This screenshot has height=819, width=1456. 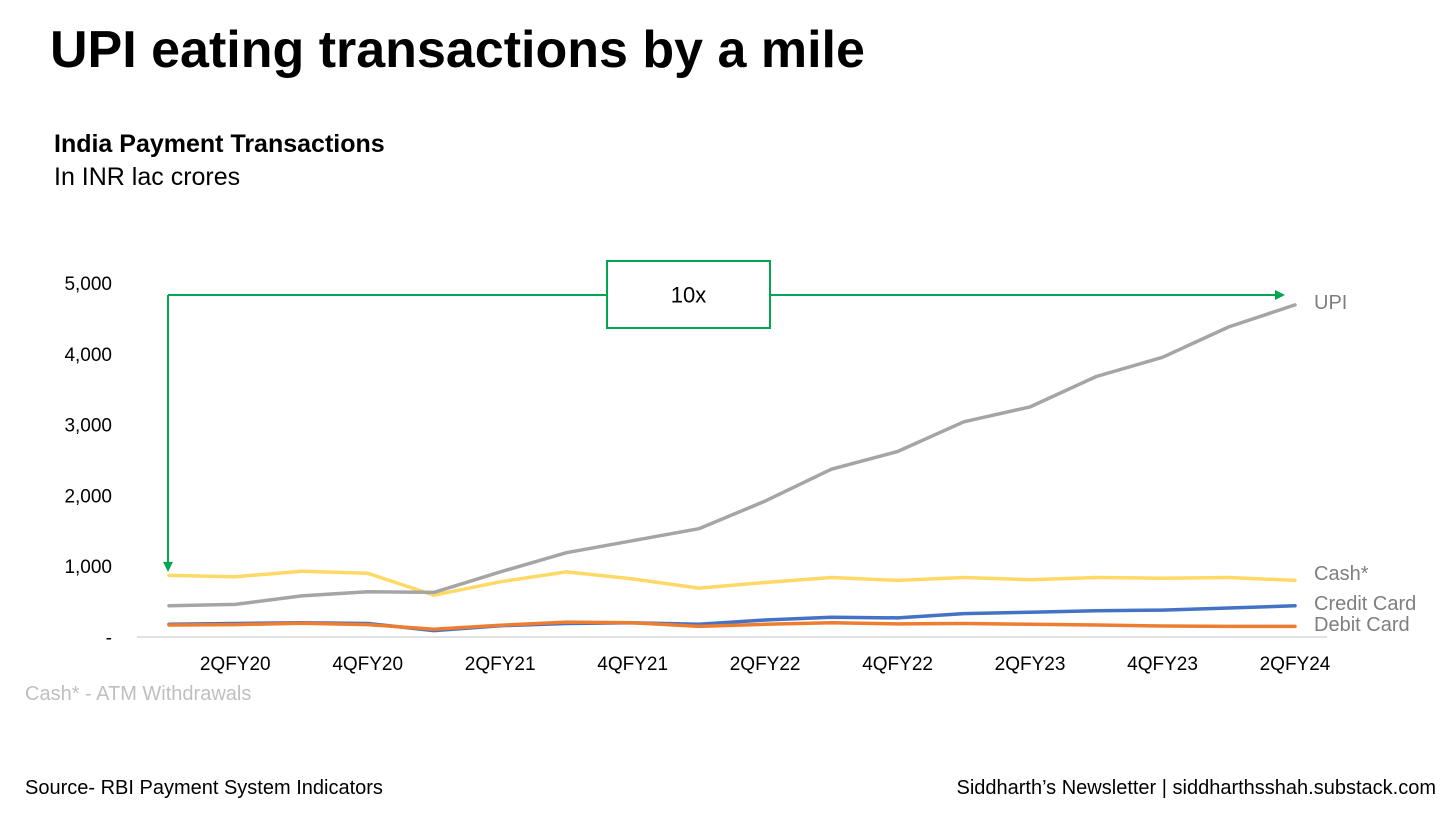 I want to click on series-label-cash: Cash*, so click(x=1341, y=574).